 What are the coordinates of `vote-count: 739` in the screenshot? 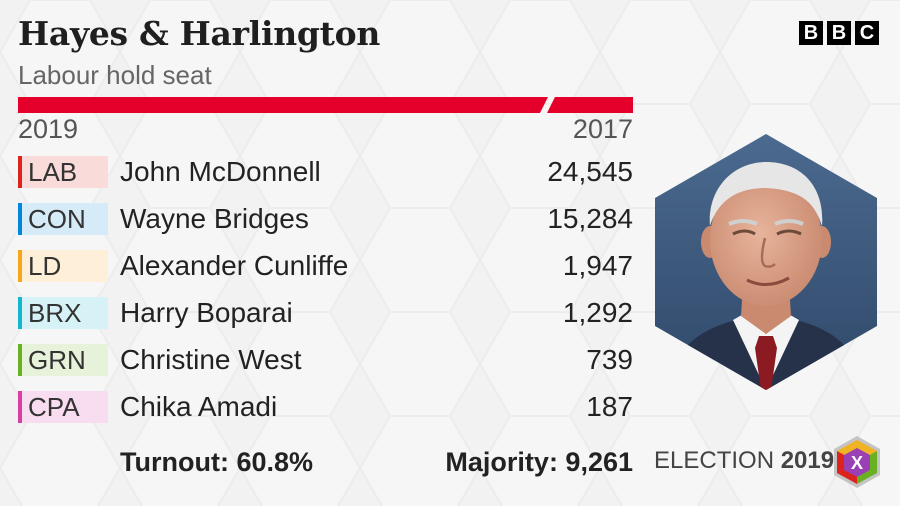 It's located at (609, 359).